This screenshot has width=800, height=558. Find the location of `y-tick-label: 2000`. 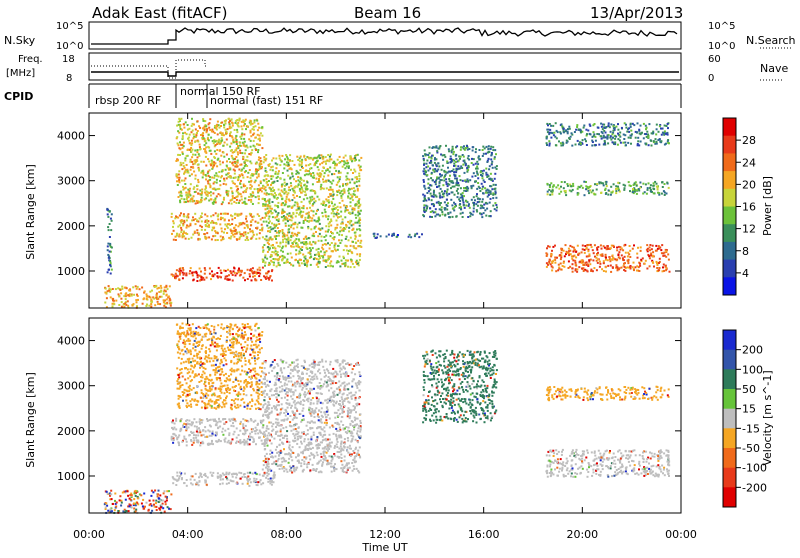

y-tick-label: 2000 is located at coordinates (71, 226).